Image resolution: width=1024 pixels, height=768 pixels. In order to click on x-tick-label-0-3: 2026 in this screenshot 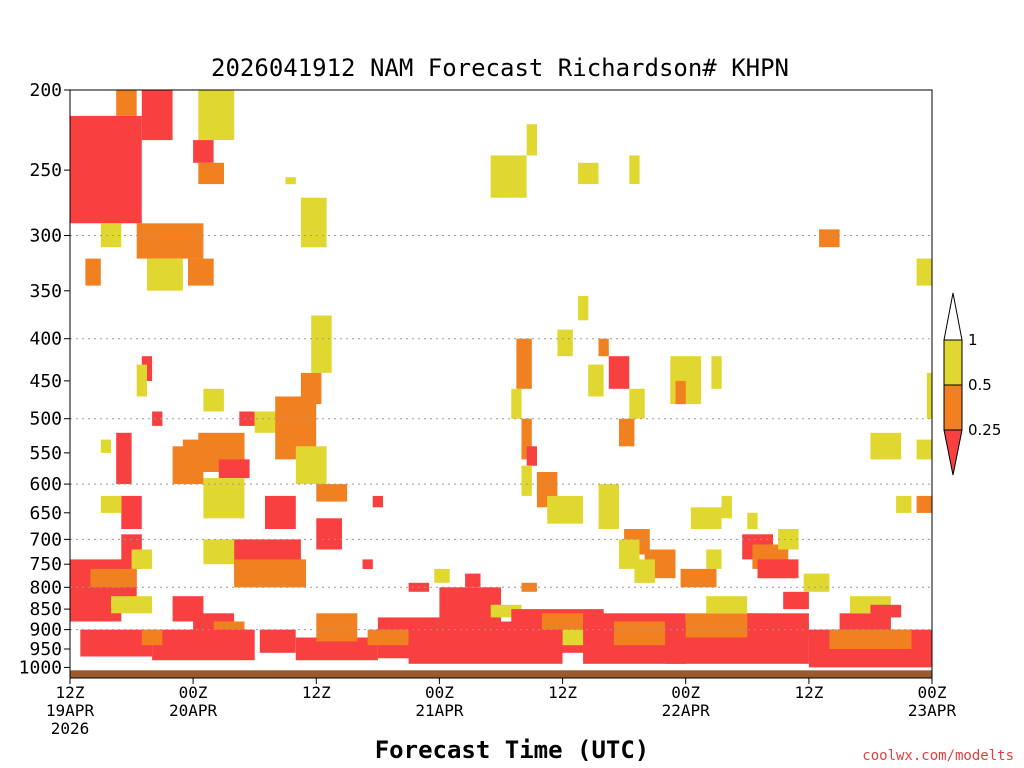, I will do `click(70, 728)`.